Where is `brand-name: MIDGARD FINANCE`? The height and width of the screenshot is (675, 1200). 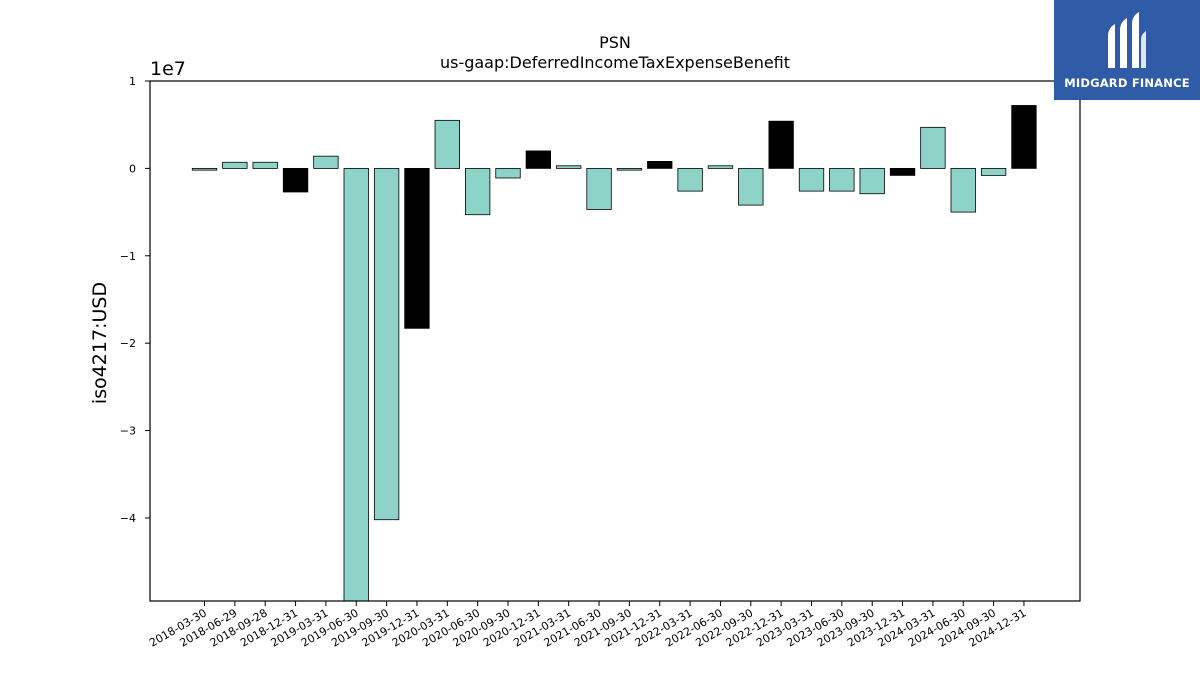
brand-name: MIDGARD FINANCE is located at coordinates (1127, 83).